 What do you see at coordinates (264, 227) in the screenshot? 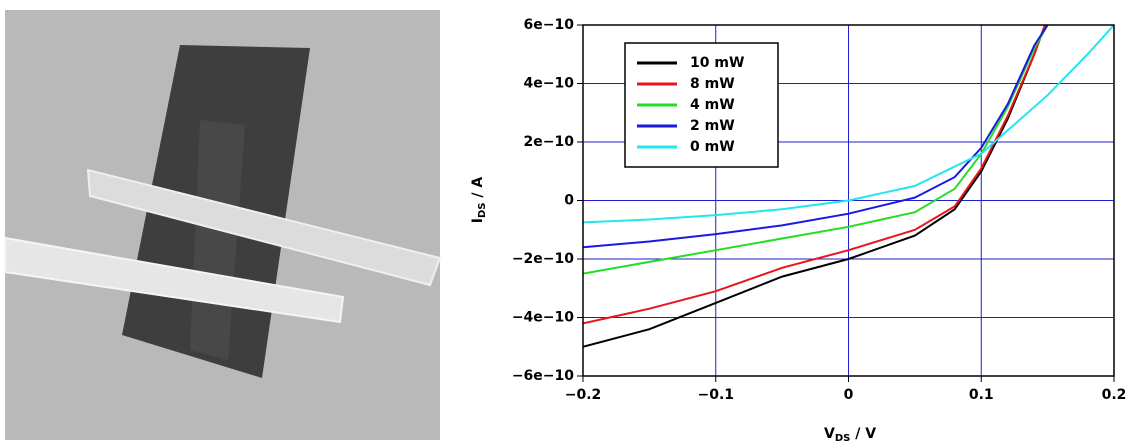
I see `electrode-upper` at bounding box center [264, 227].